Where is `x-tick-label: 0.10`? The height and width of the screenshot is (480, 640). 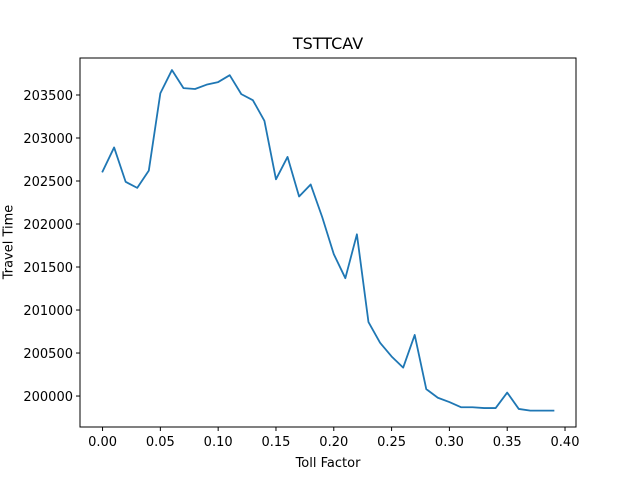
x-tick-label: 0.10 is located at coordinates (218, 442).